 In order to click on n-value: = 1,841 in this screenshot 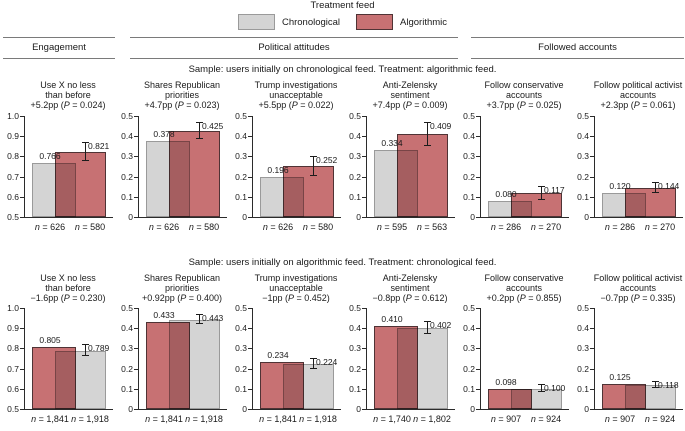, I will do `click(166, 419)`.